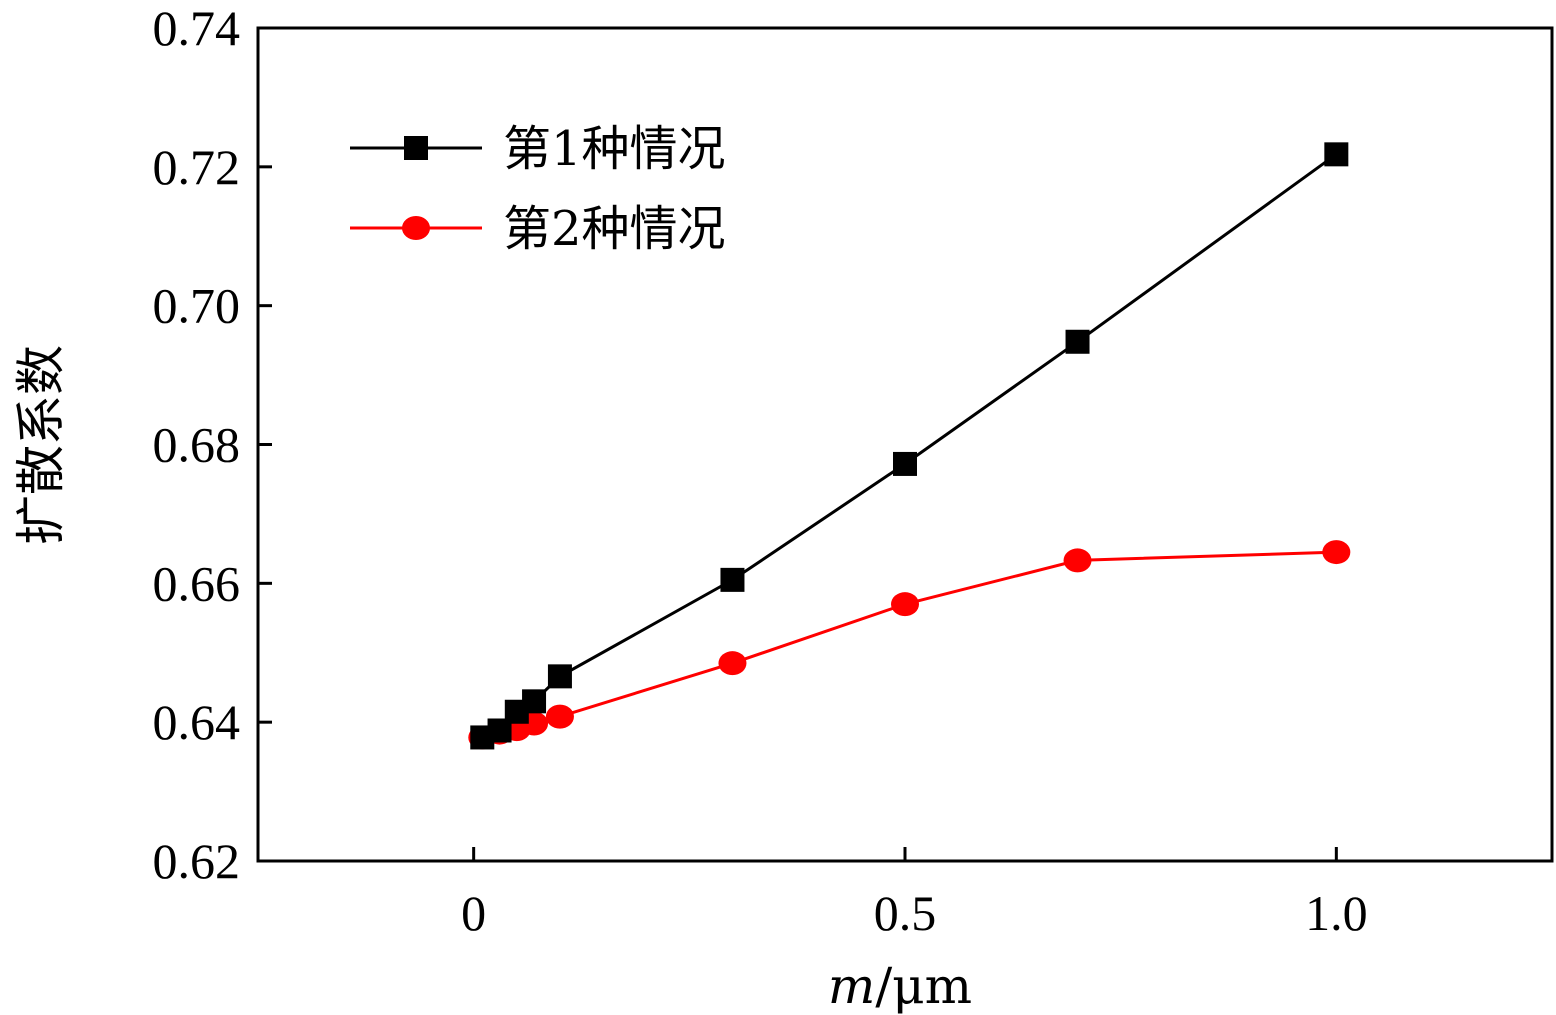 Image resolution: width=1556 pixels, height=1015 pixels. I want to click on legend-label-2: 第2种情况, so click(614, 229).